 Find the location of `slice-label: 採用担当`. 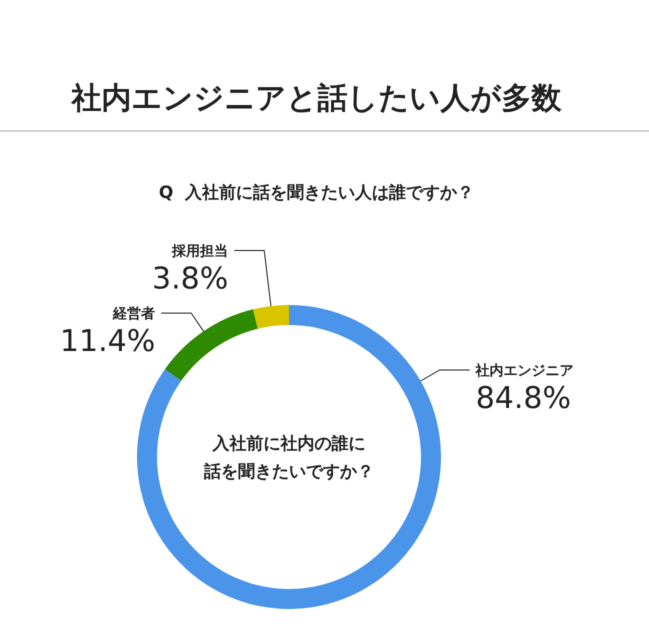

slice-label: 採用担当 is located at coordinates (199, 251).